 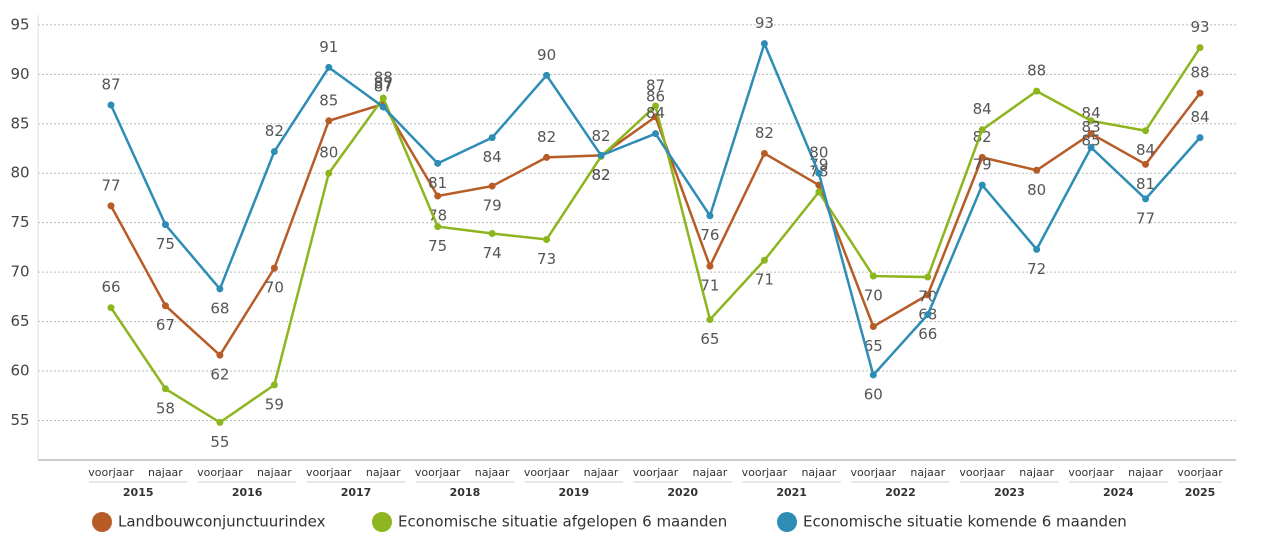 What do you see at coordinates (247, 492) in the screenshot?
I see `year-label: 2016` at bounding box center [247, 492].